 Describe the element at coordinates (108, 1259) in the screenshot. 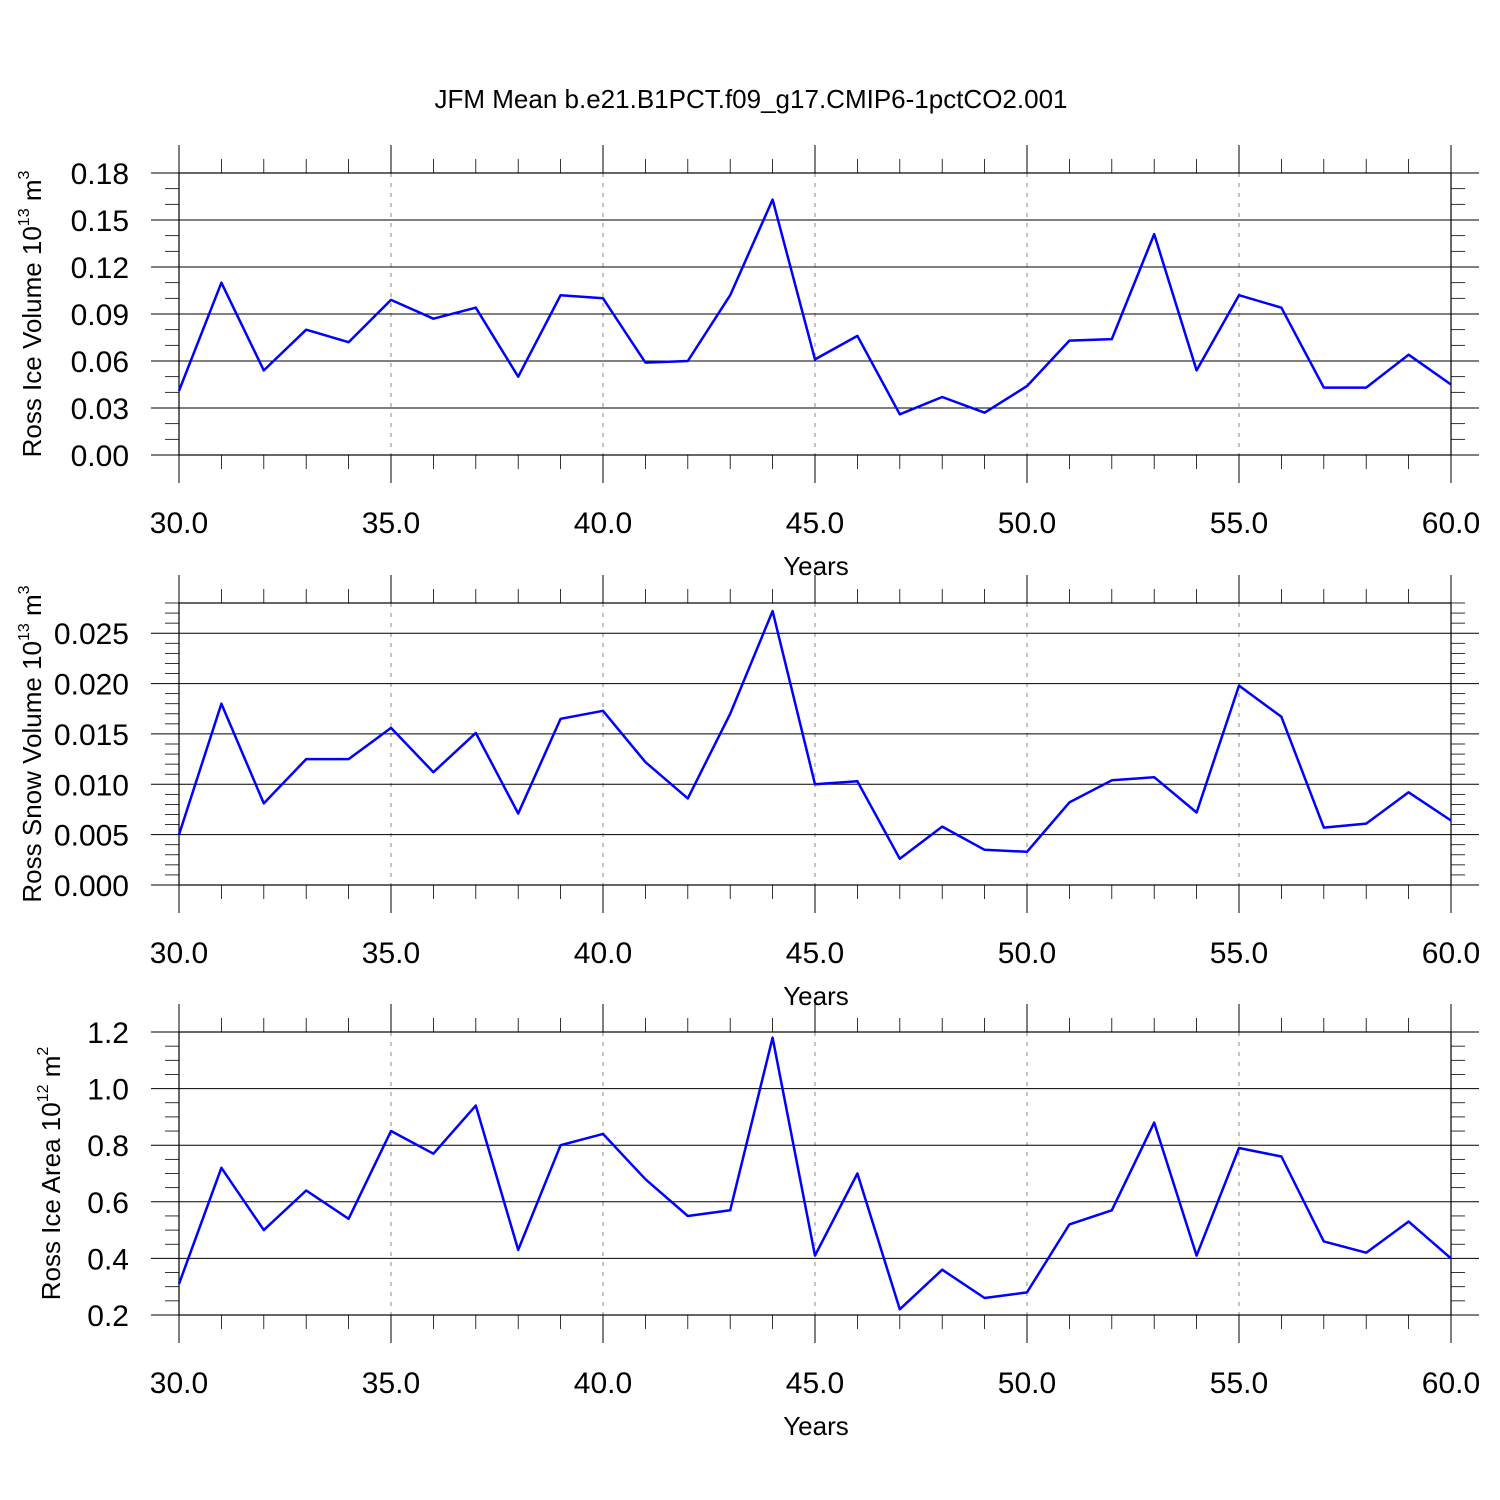

I see `y-tick-label: 0.4` at that location.